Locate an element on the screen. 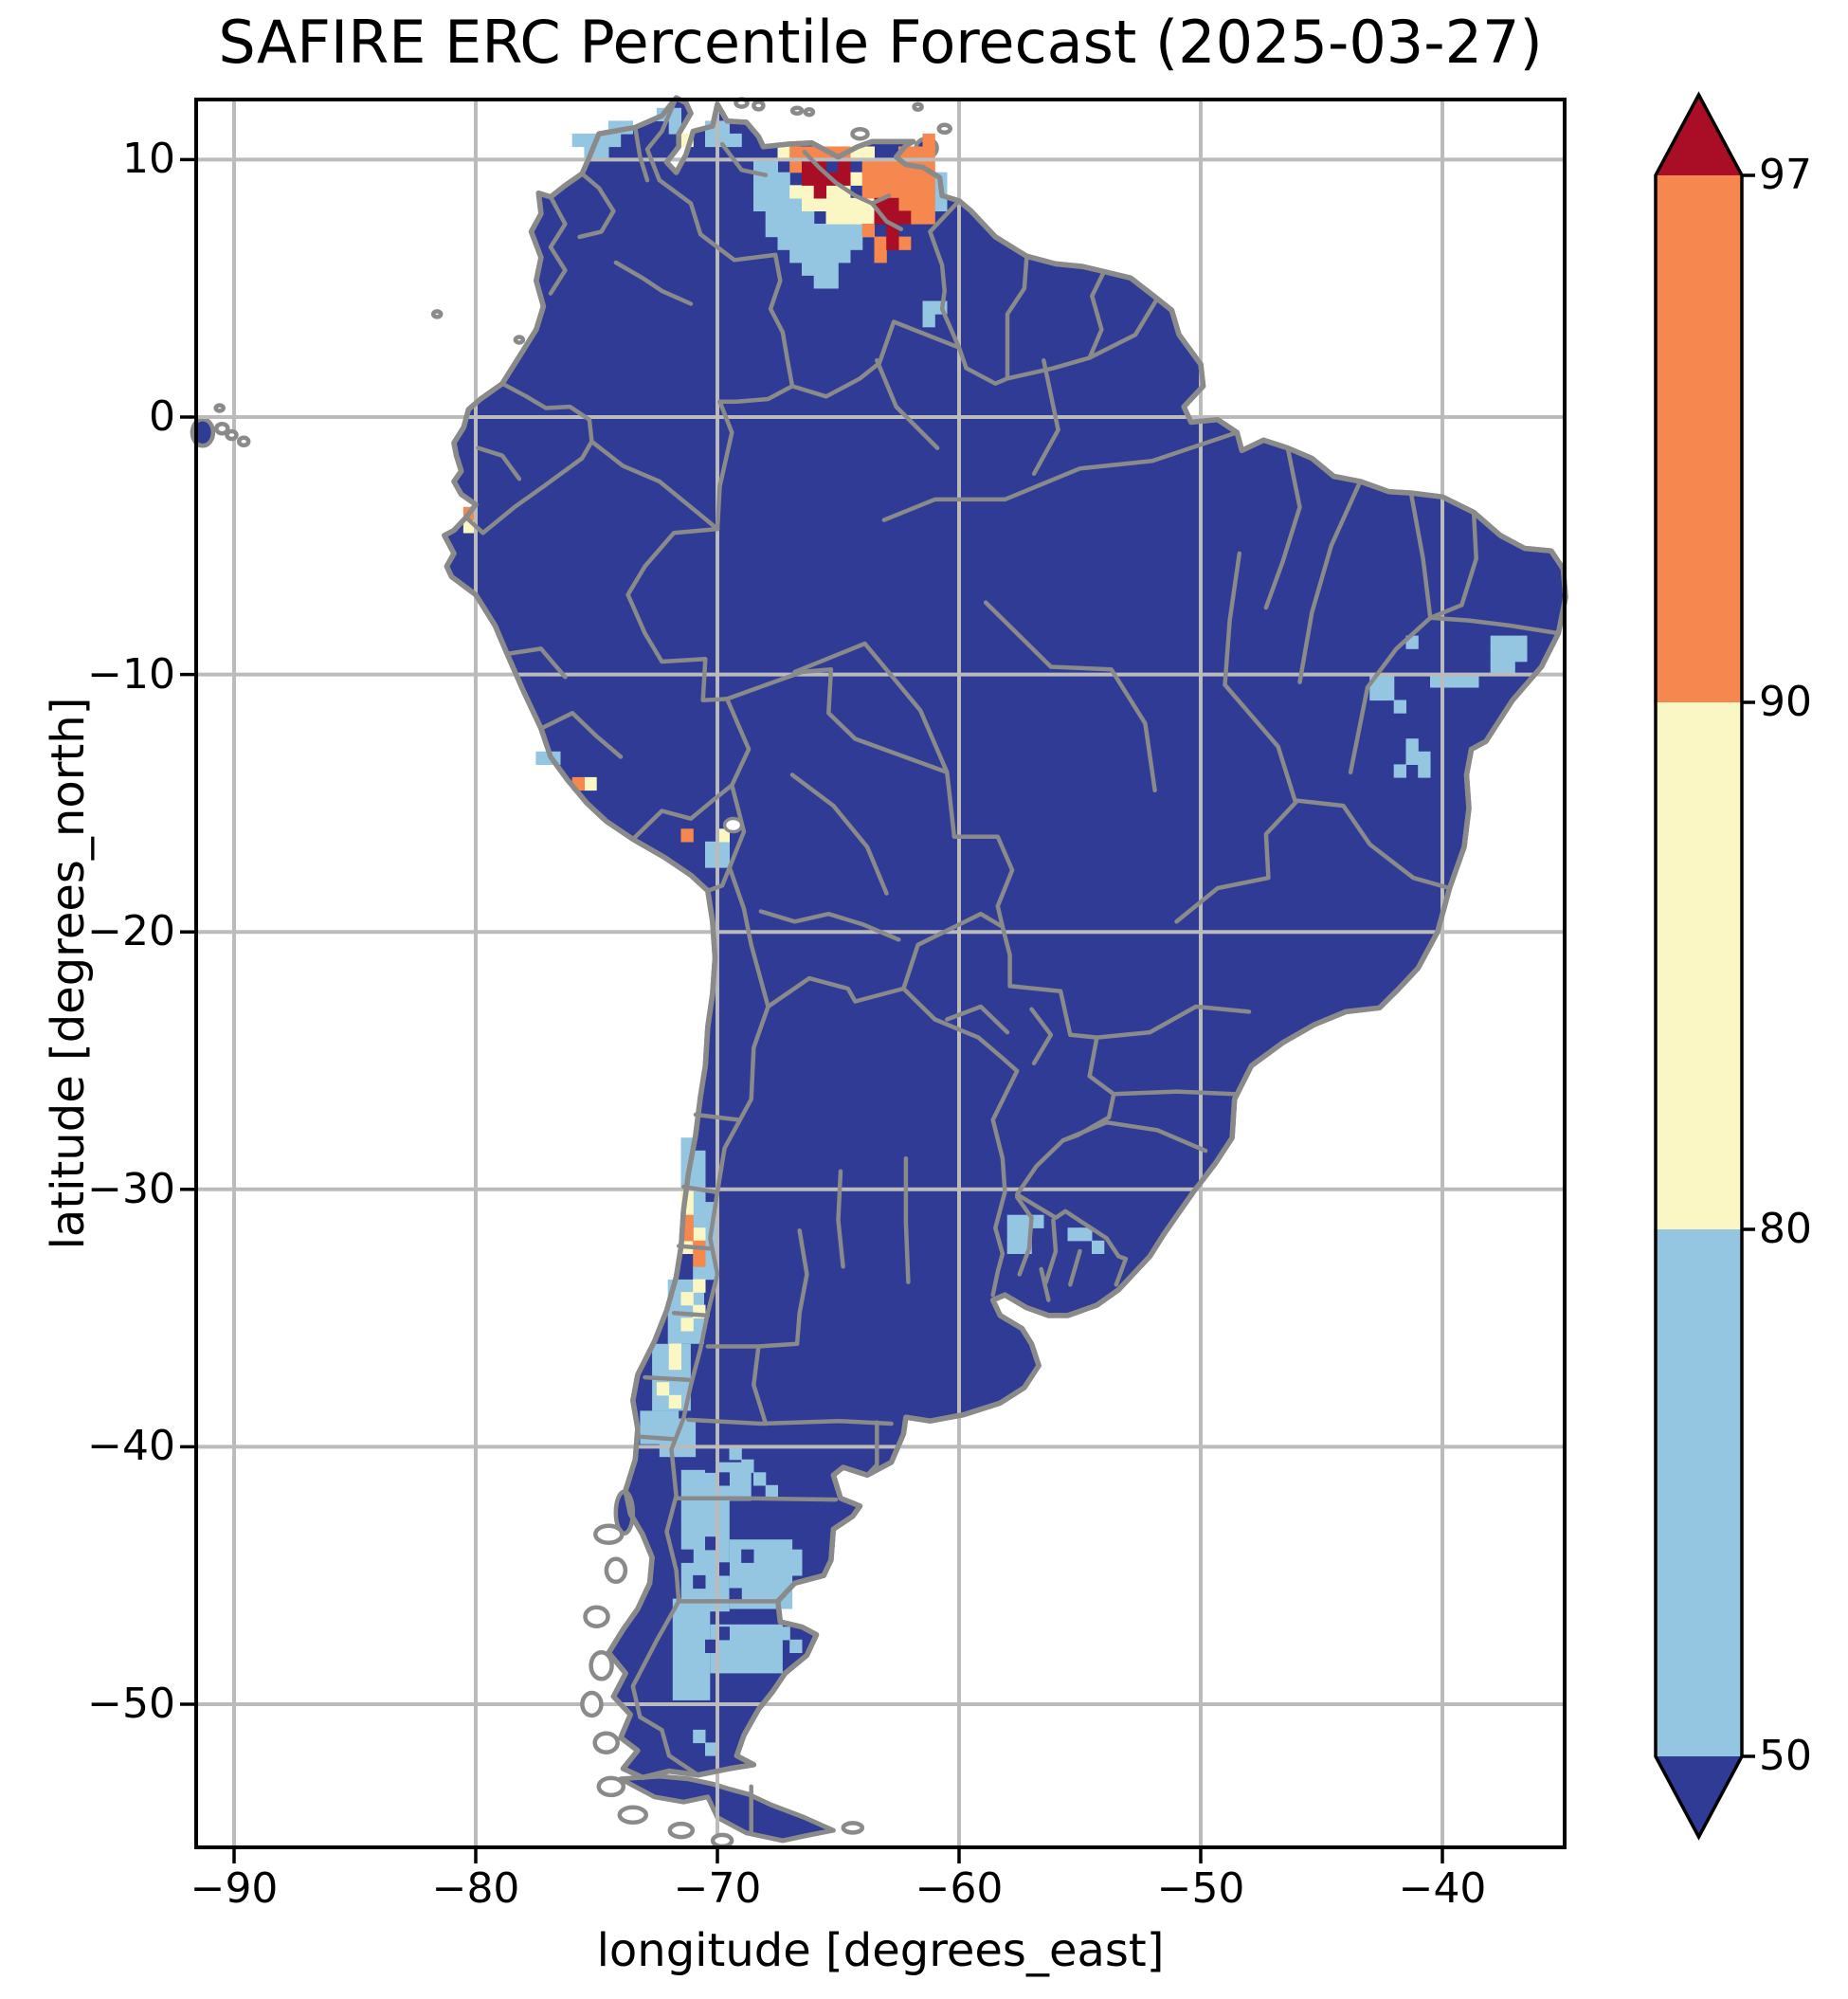 Image resolution: width=1848 pixels, height=1999 pixels. colorbar-tick-label: 90 is located at coordinates (1785, 702).